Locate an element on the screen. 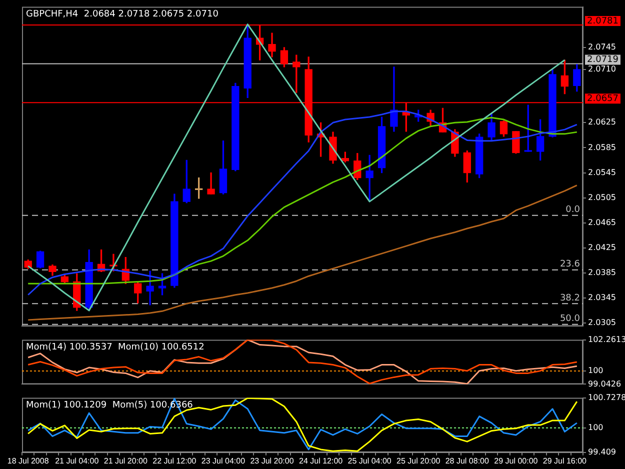 This screenshot has width=625, height=469. y-tick-label: 2.0585 is located at coordinates (602, 147).